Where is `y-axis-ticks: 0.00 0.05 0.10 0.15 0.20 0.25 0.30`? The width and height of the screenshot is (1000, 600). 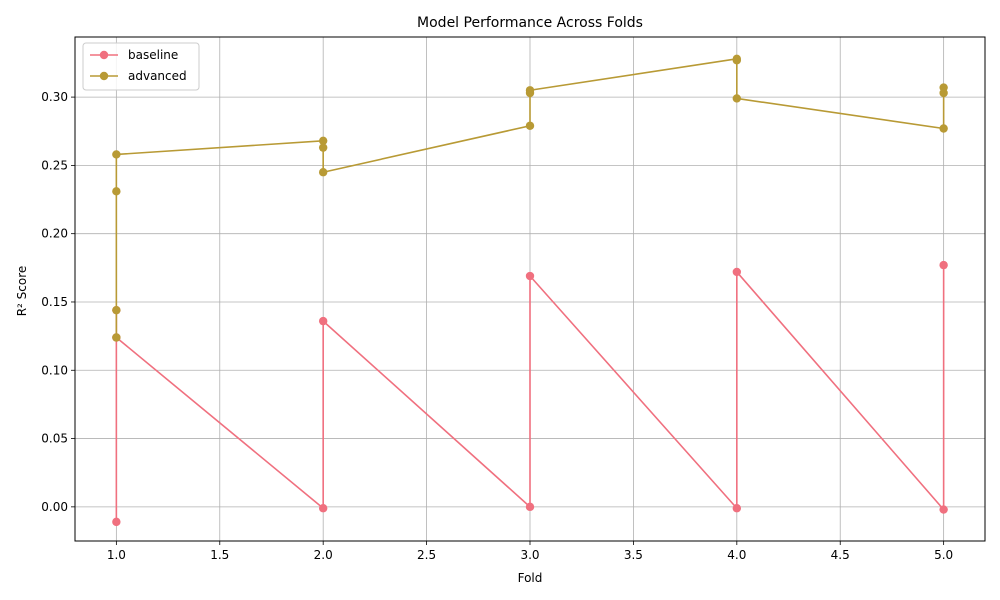 y-axis-ticks: 0.00 0.05 0.10 0.15 0.20 0.25 0.30 is located at coordinates (58, 302).